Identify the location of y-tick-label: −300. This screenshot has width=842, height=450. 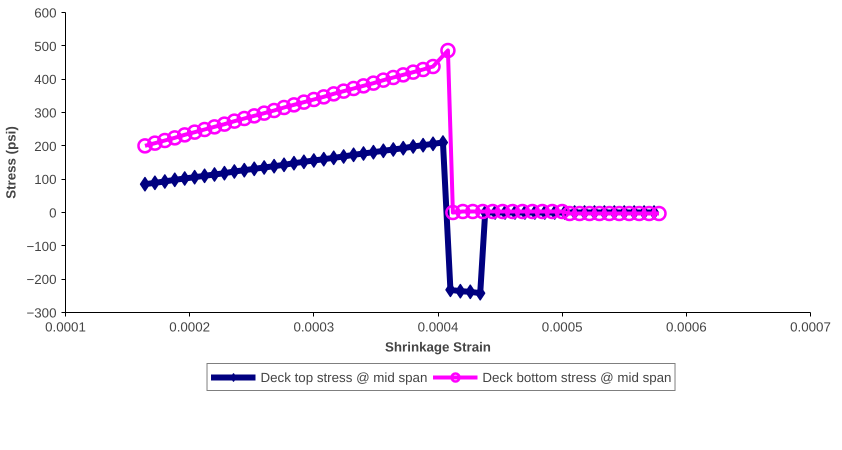
(41, 313).